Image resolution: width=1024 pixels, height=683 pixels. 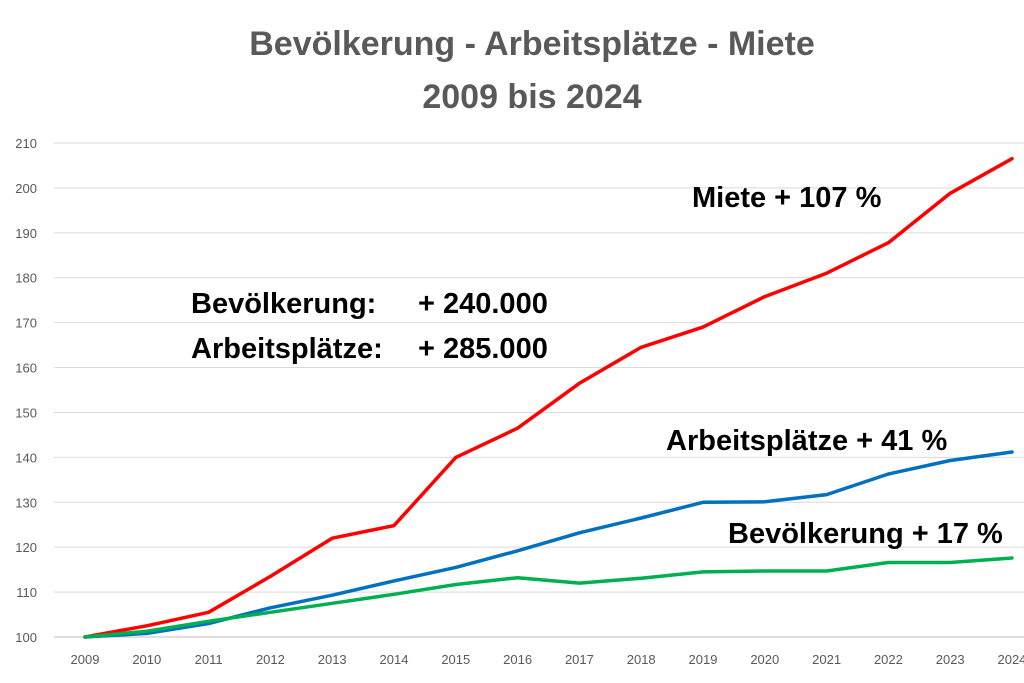 What do you see at coordinates (888, 659) in the screenshot?
I see `x-tick-label: 2022` at bounding box center [888, 659].